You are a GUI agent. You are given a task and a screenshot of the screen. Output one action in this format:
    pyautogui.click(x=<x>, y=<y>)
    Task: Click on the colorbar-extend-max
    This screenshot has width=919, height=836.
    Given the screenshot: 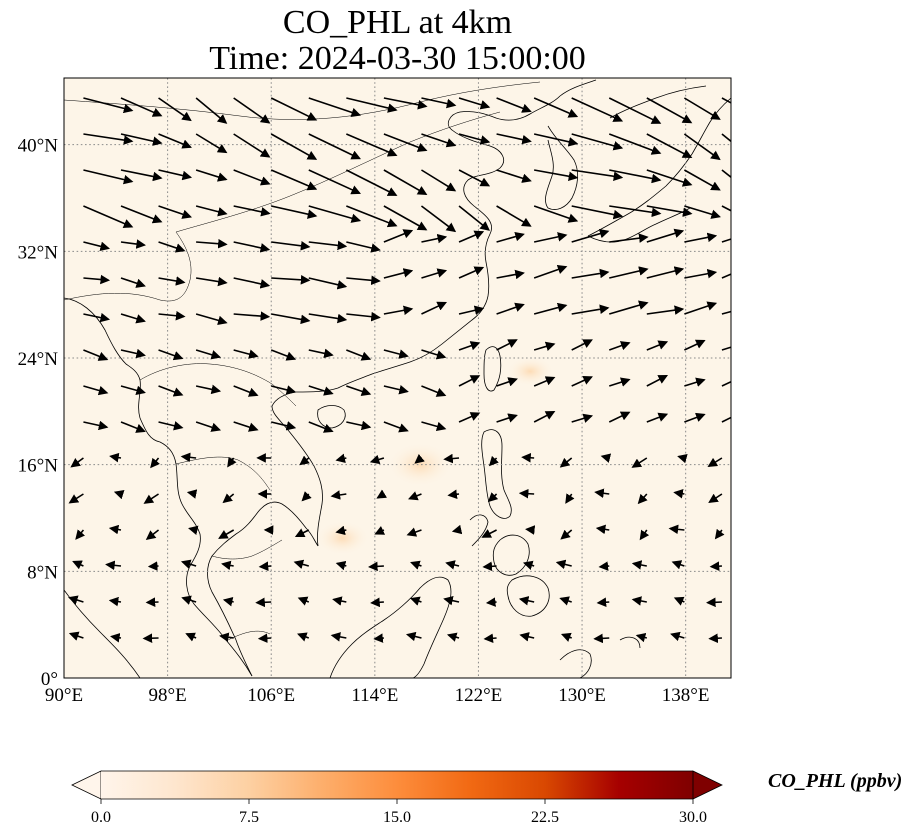 What is the action you would take?
    pyautogui.click(x=707, y=785)
    